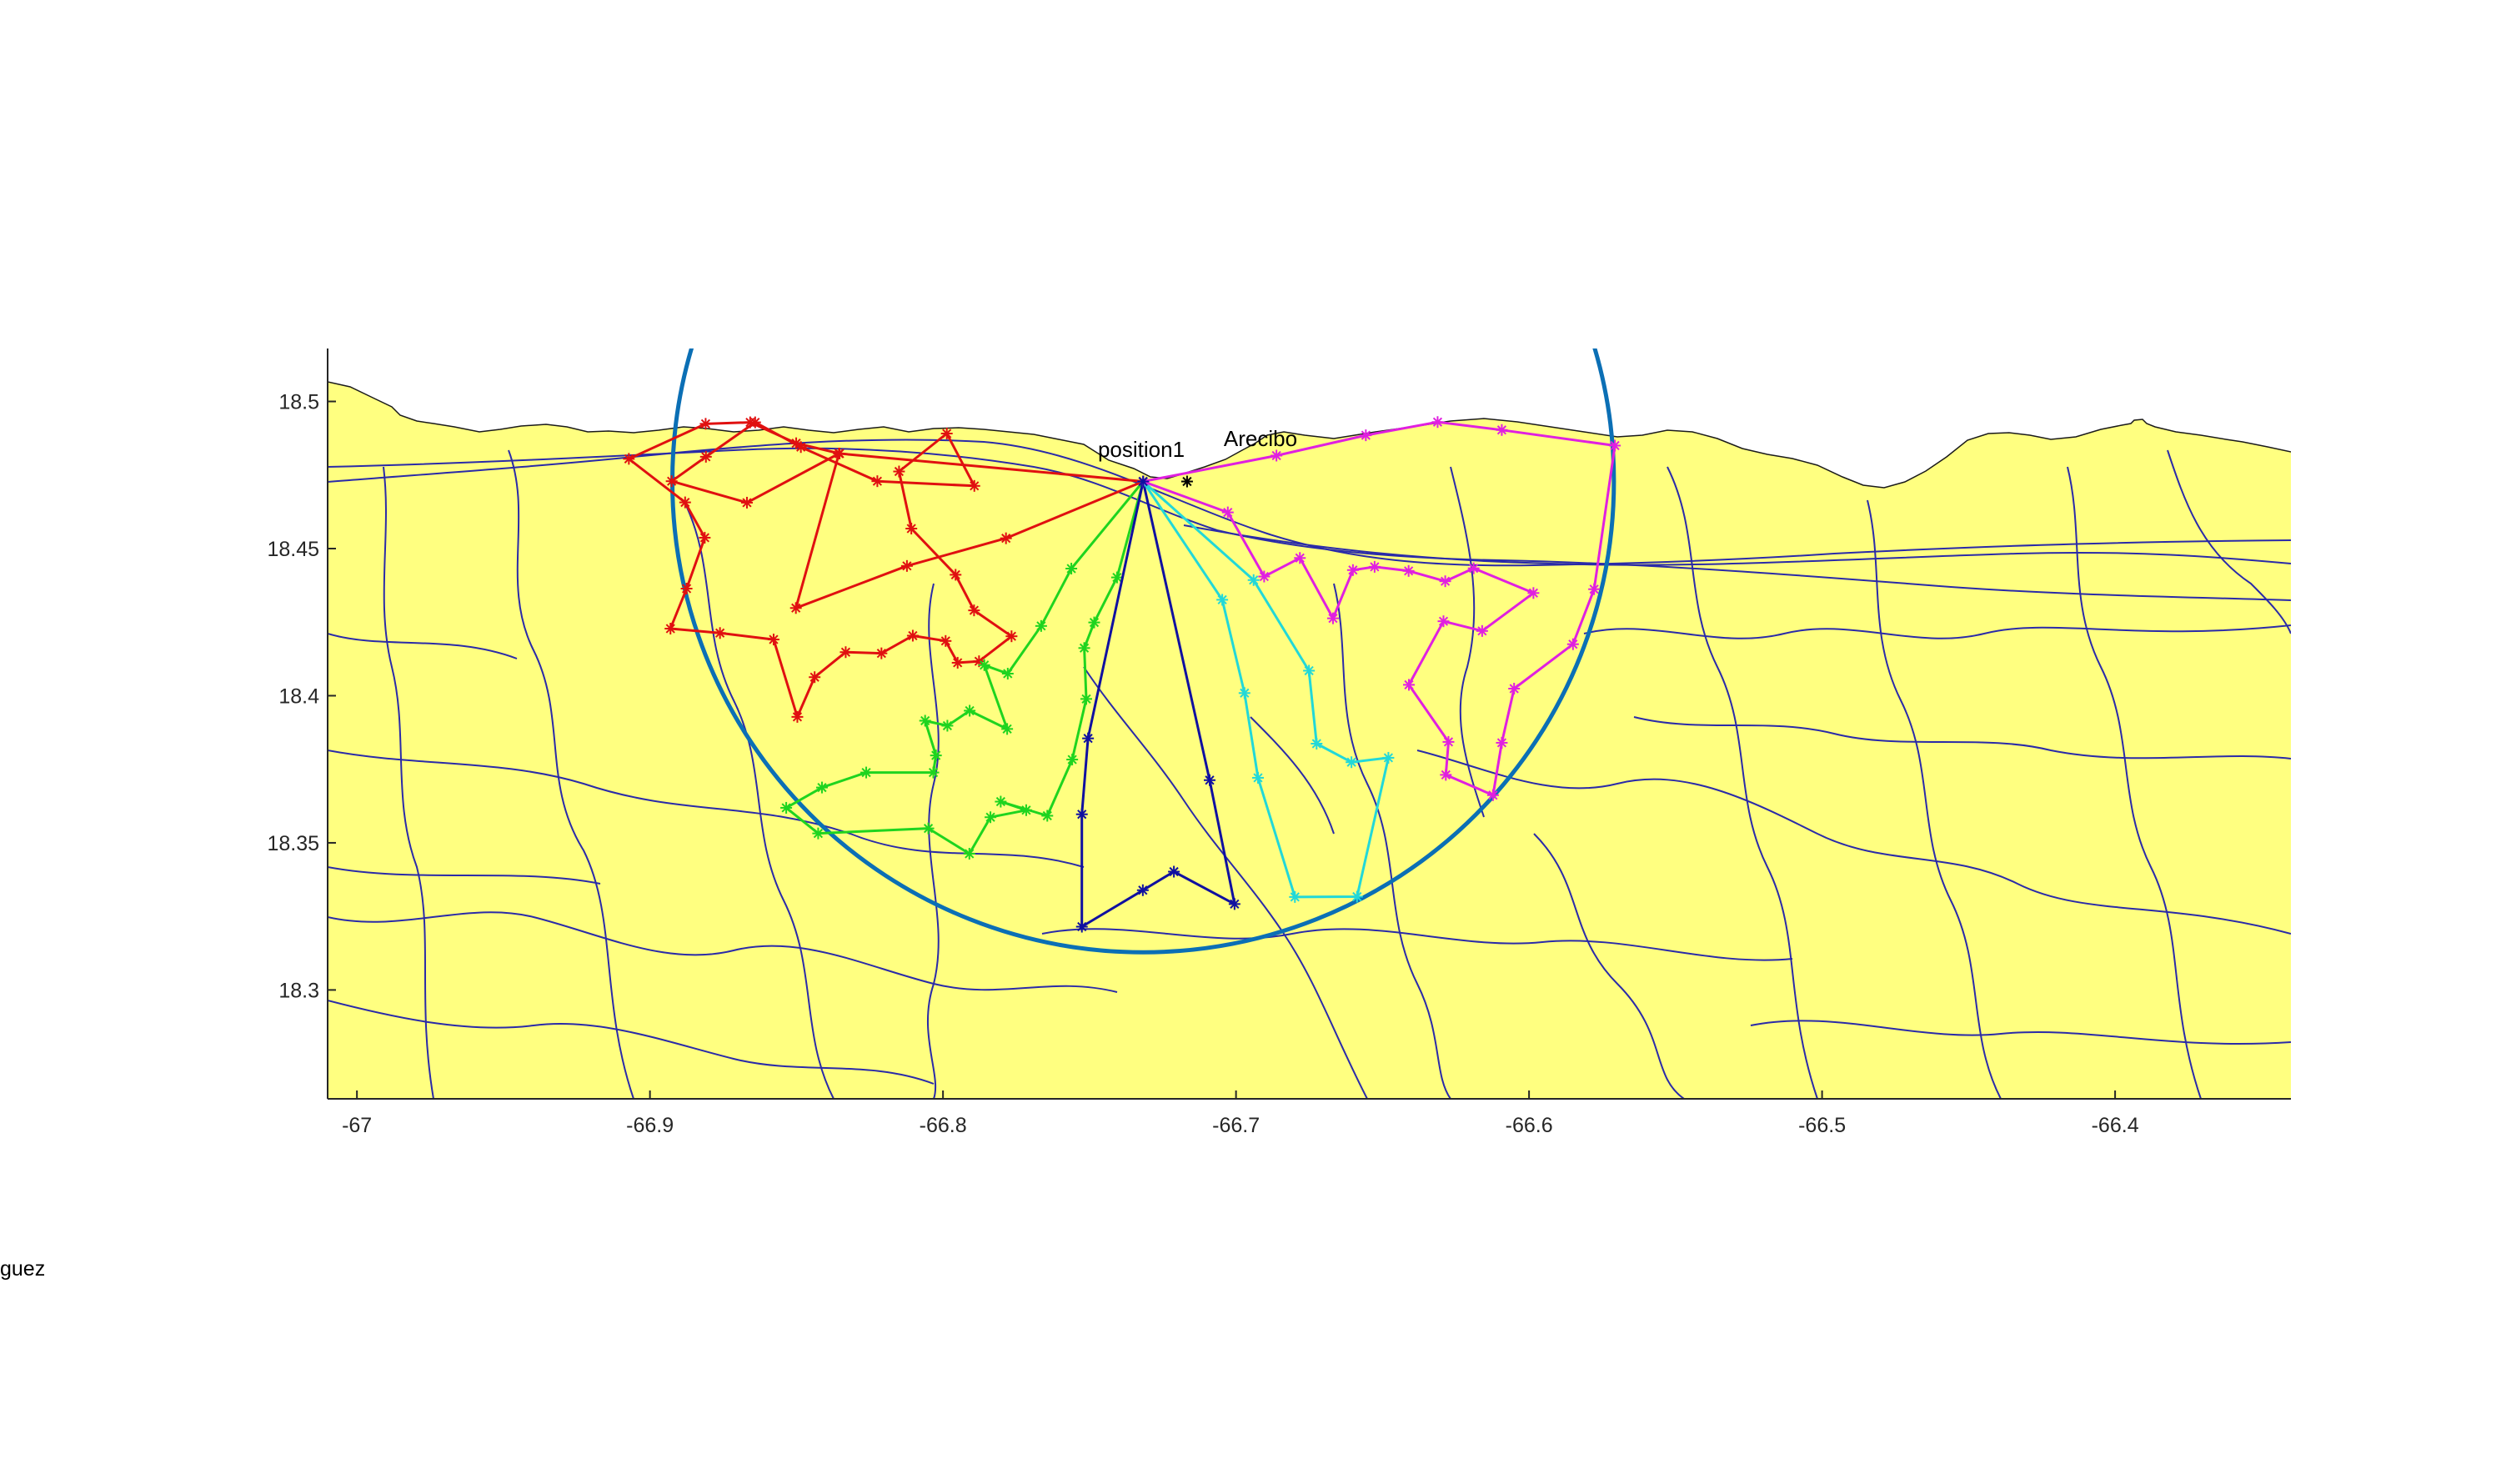  Describe the element at coordinates (1822, 1125) in the screenshot. I see `x-tick-label: -66.5` at that location.